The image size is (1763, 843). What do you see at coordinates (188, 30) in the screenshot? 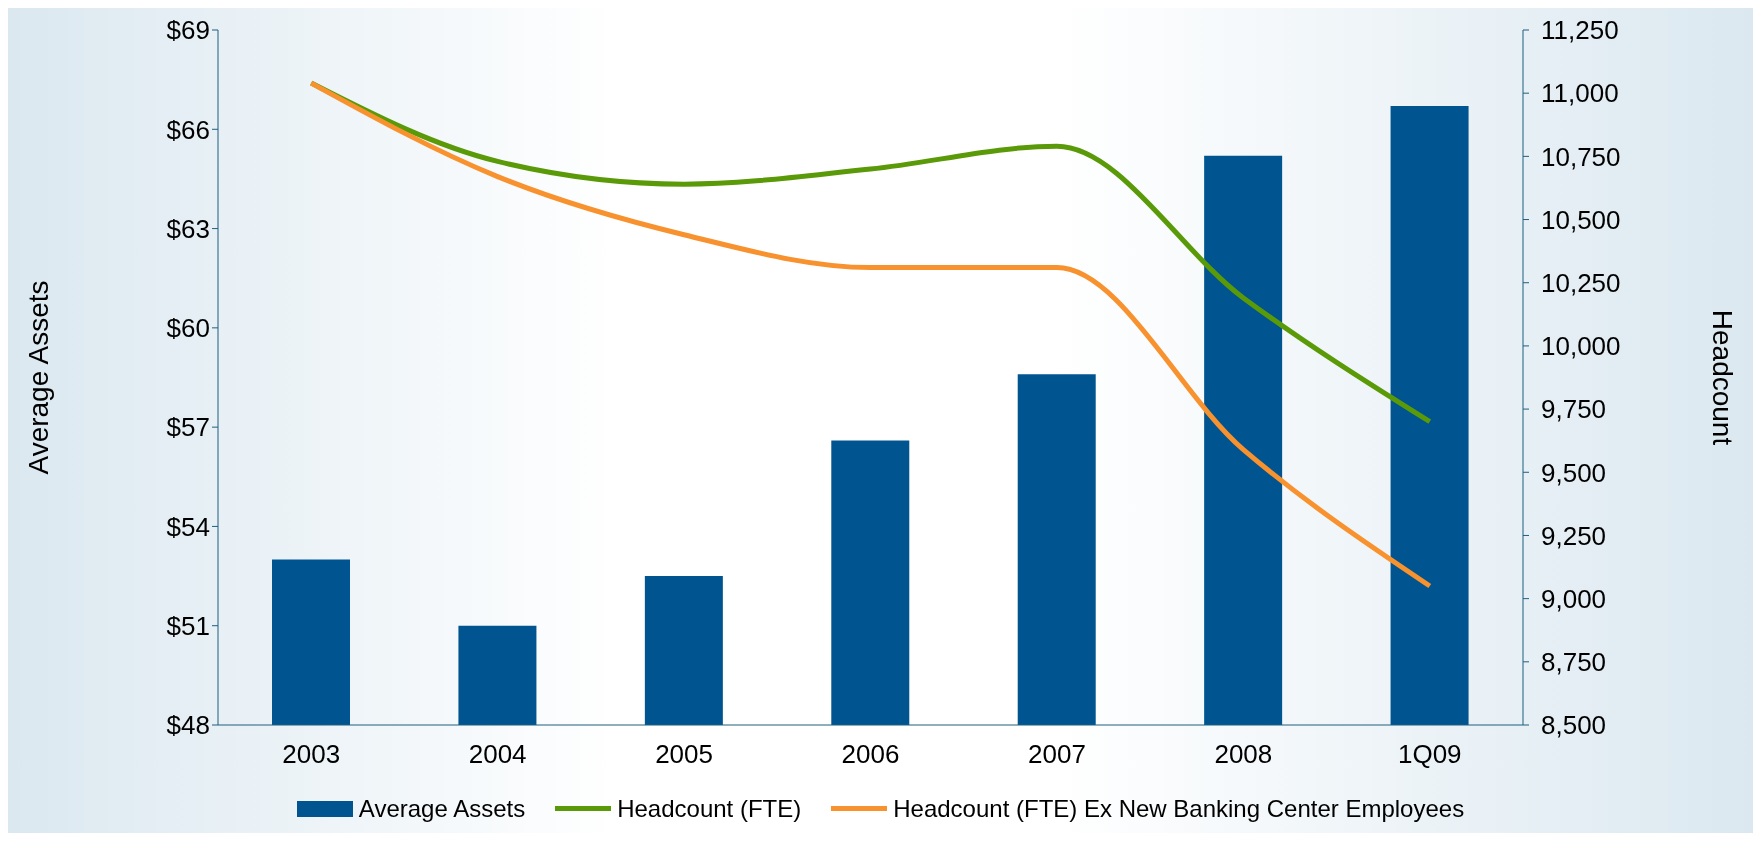
I see `y-tick-label: $69` at bounding box center [188, 30].